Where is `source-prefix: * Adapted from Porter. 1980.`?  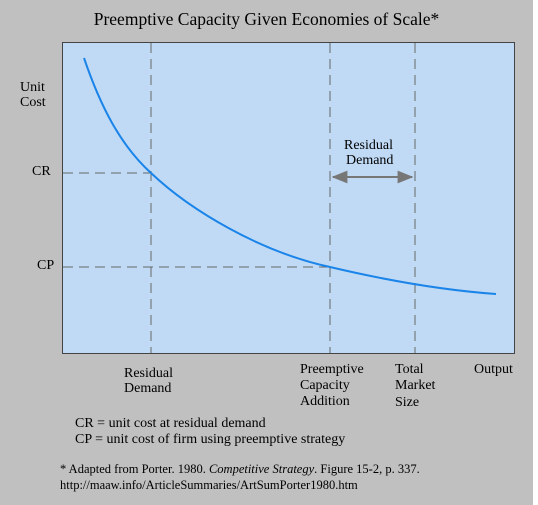
source-prefix: * Adapted from Porter. 1980. is located at coordinates (134, 469).